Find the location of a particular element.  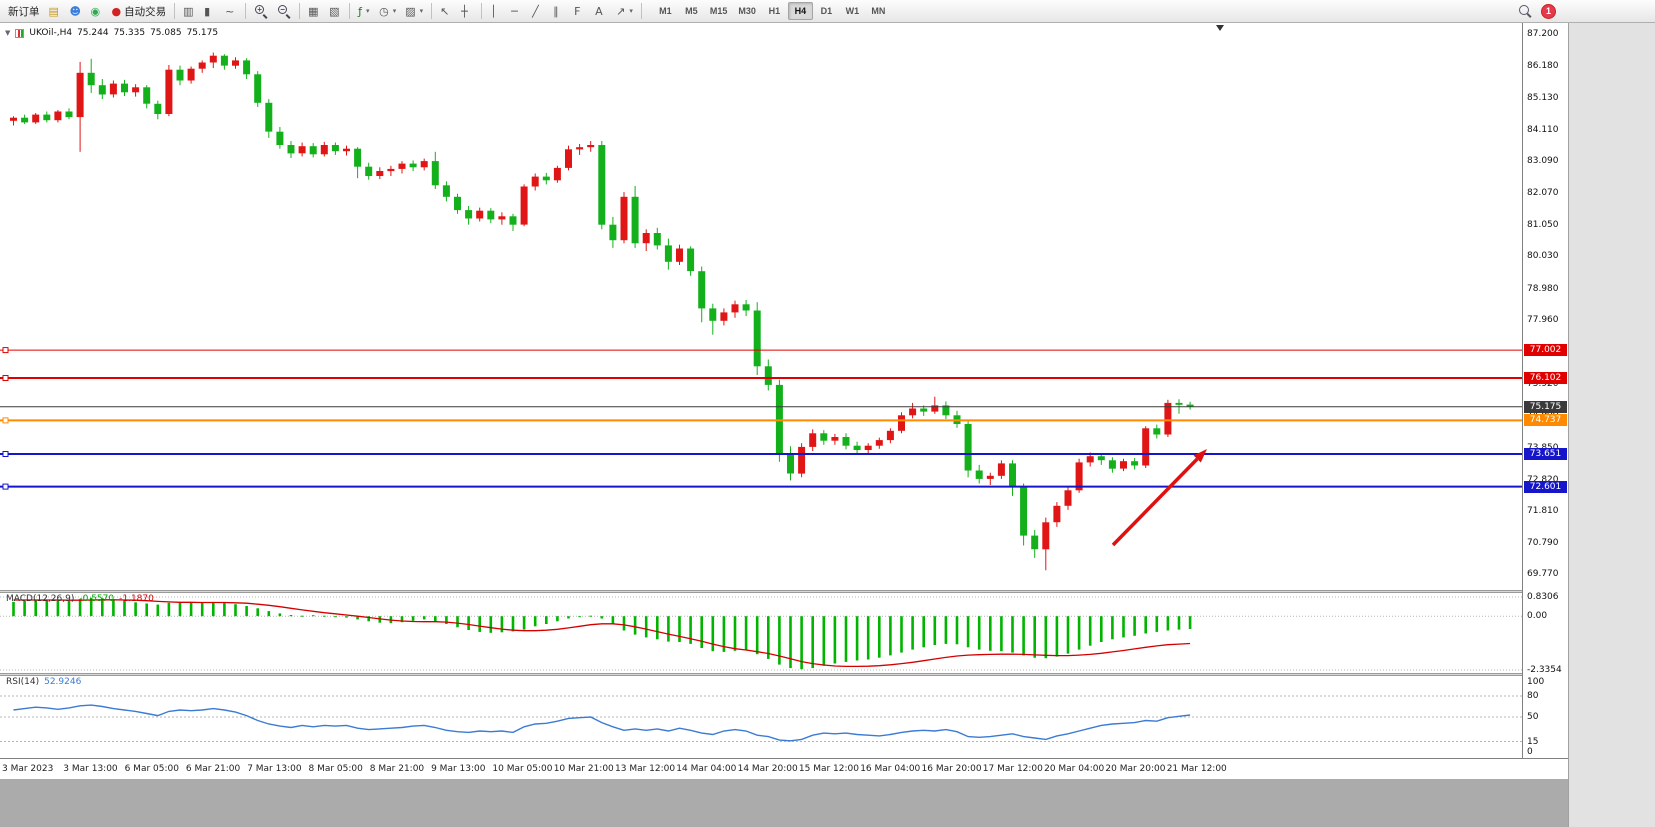

horizontal-line-icon: ─ is located at coordinates (514, 11).